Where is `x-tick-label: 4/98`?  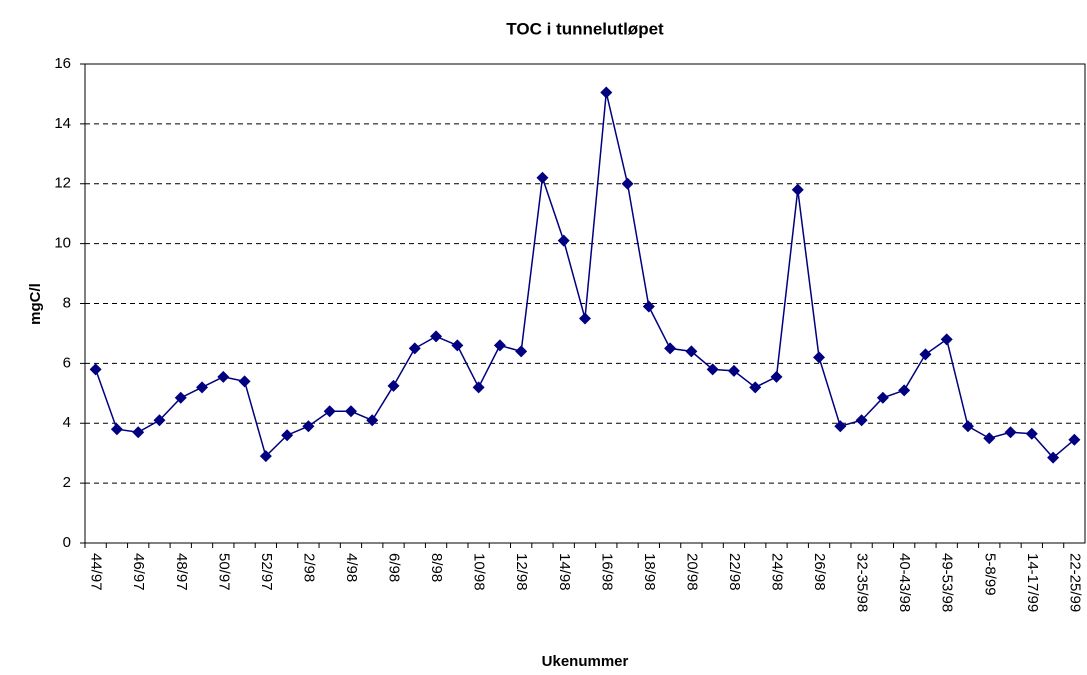
x-tick-label: 4/98 is located at coordinates (351, 567).